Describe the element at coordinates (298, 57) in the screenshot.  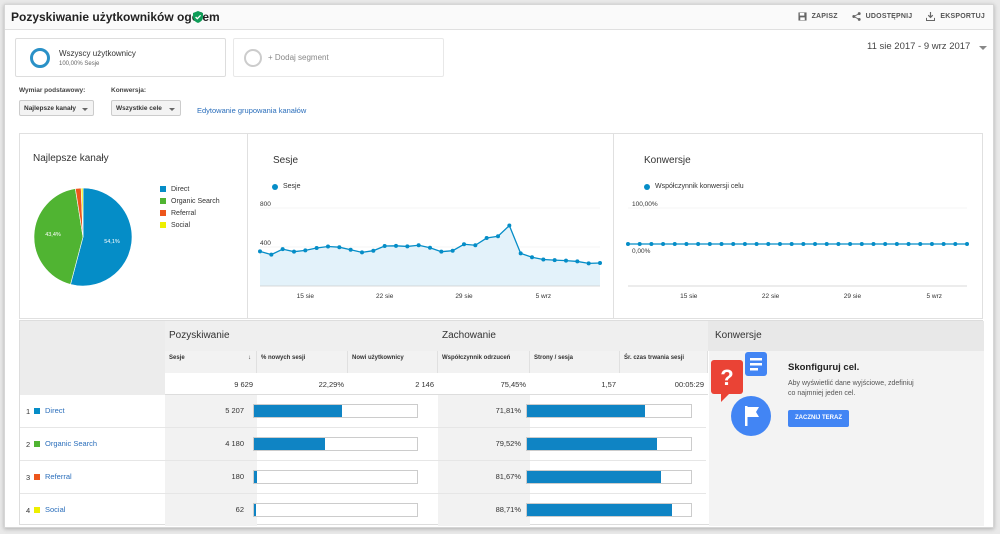
I see `add-segment-label: + Dodaj segment` at that location.